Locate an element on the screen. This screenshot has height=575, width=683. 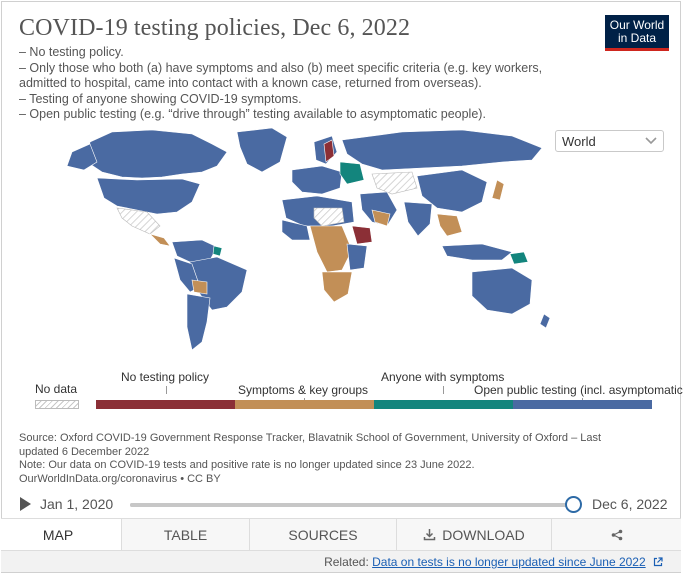
region-select: World is located at coordinates (609, 141).